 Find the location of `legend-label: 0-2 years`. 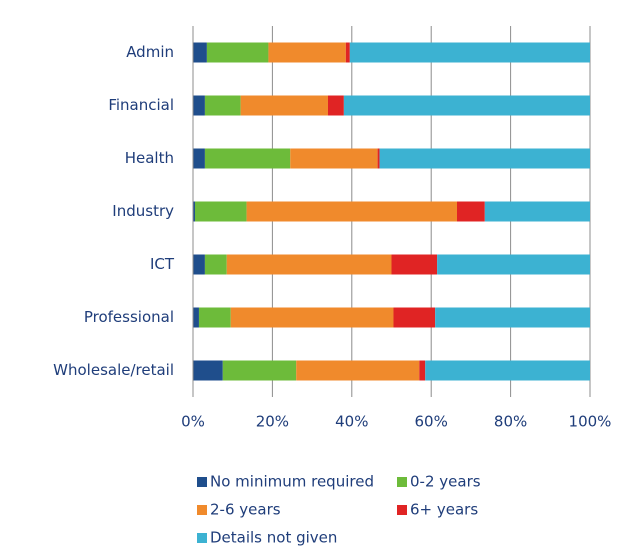

legend-label: 0-2 years is located at coordinates (445, 482).